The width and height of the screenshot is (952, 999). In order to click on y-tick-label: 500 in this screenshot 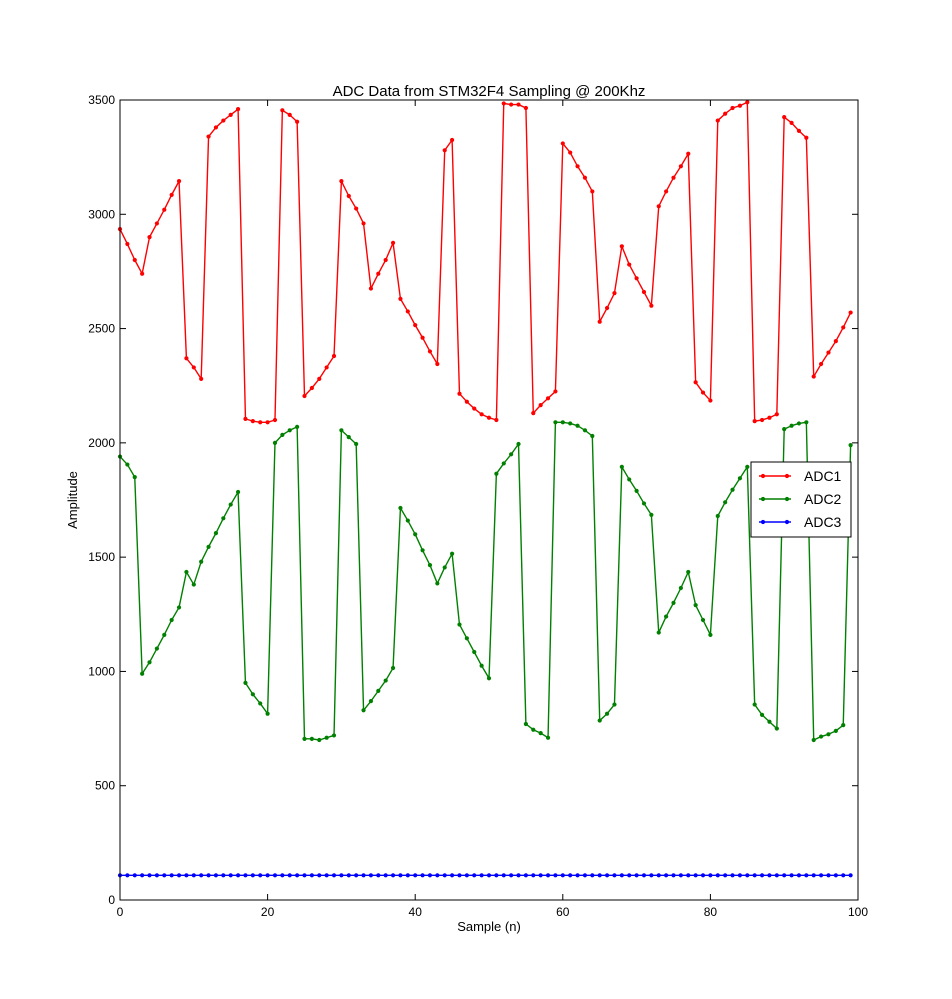, I will do `click(105, 786)`.